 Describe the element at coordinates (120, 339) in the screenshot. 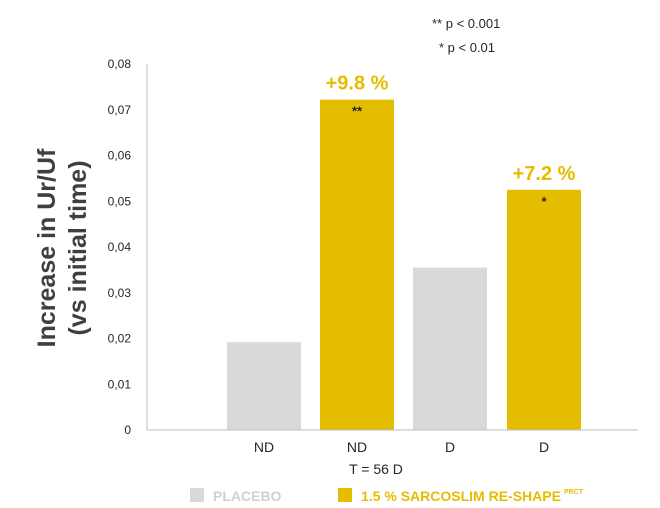

I see `y-tick-label: 0,02` at that location.